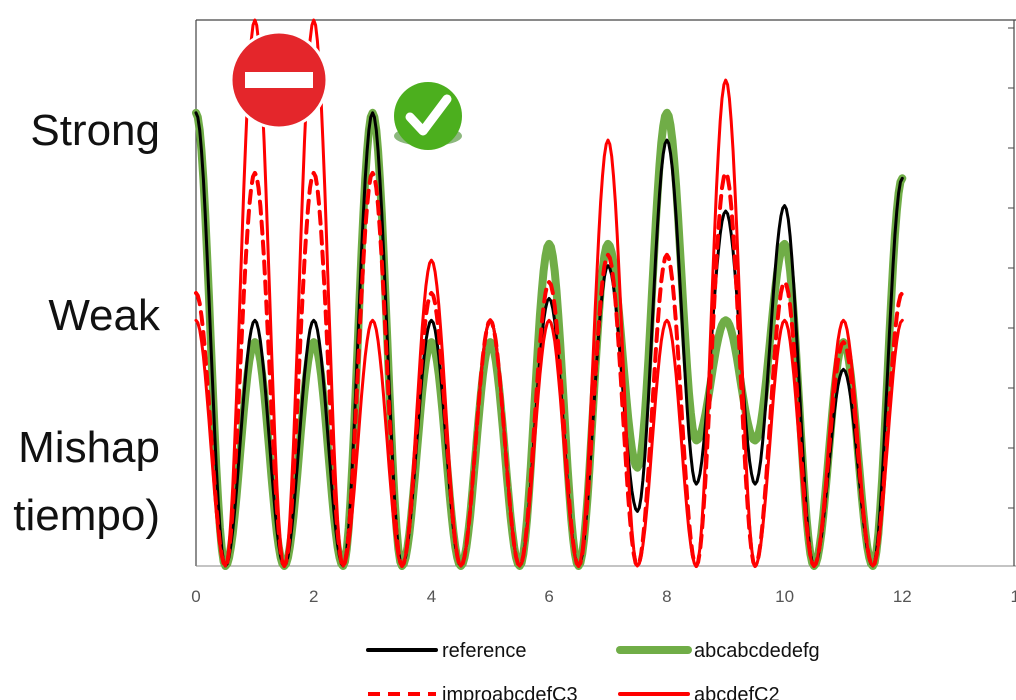  I want to click on x-tick-label: 14, so click(1013, 596).